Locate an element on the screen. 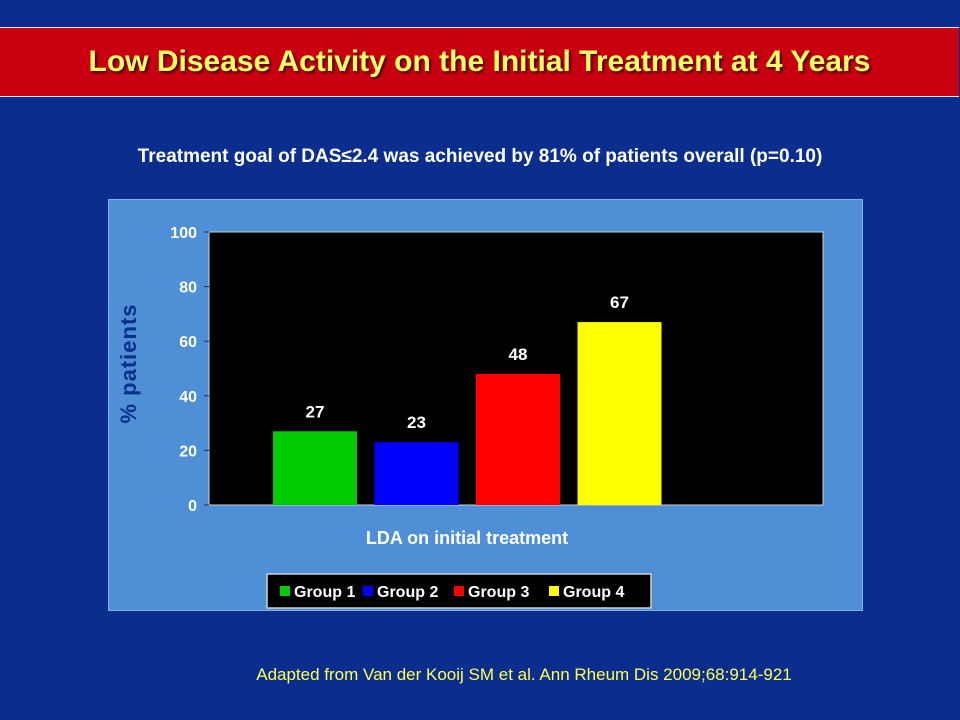 The height and width of the screenshot is (720, 960). data-label: 27 is located at coordinates (315, 411).